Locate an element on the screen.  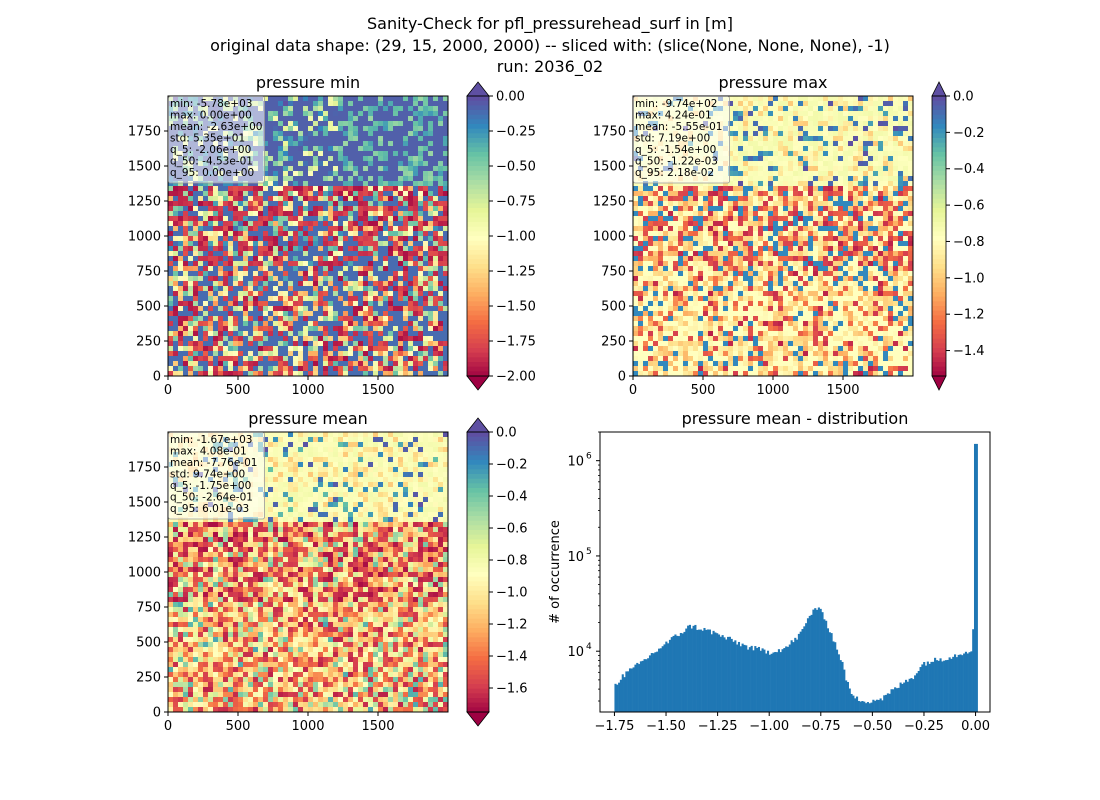
panel-title: pressure mean - distribution is located at coordinates (795, 418).